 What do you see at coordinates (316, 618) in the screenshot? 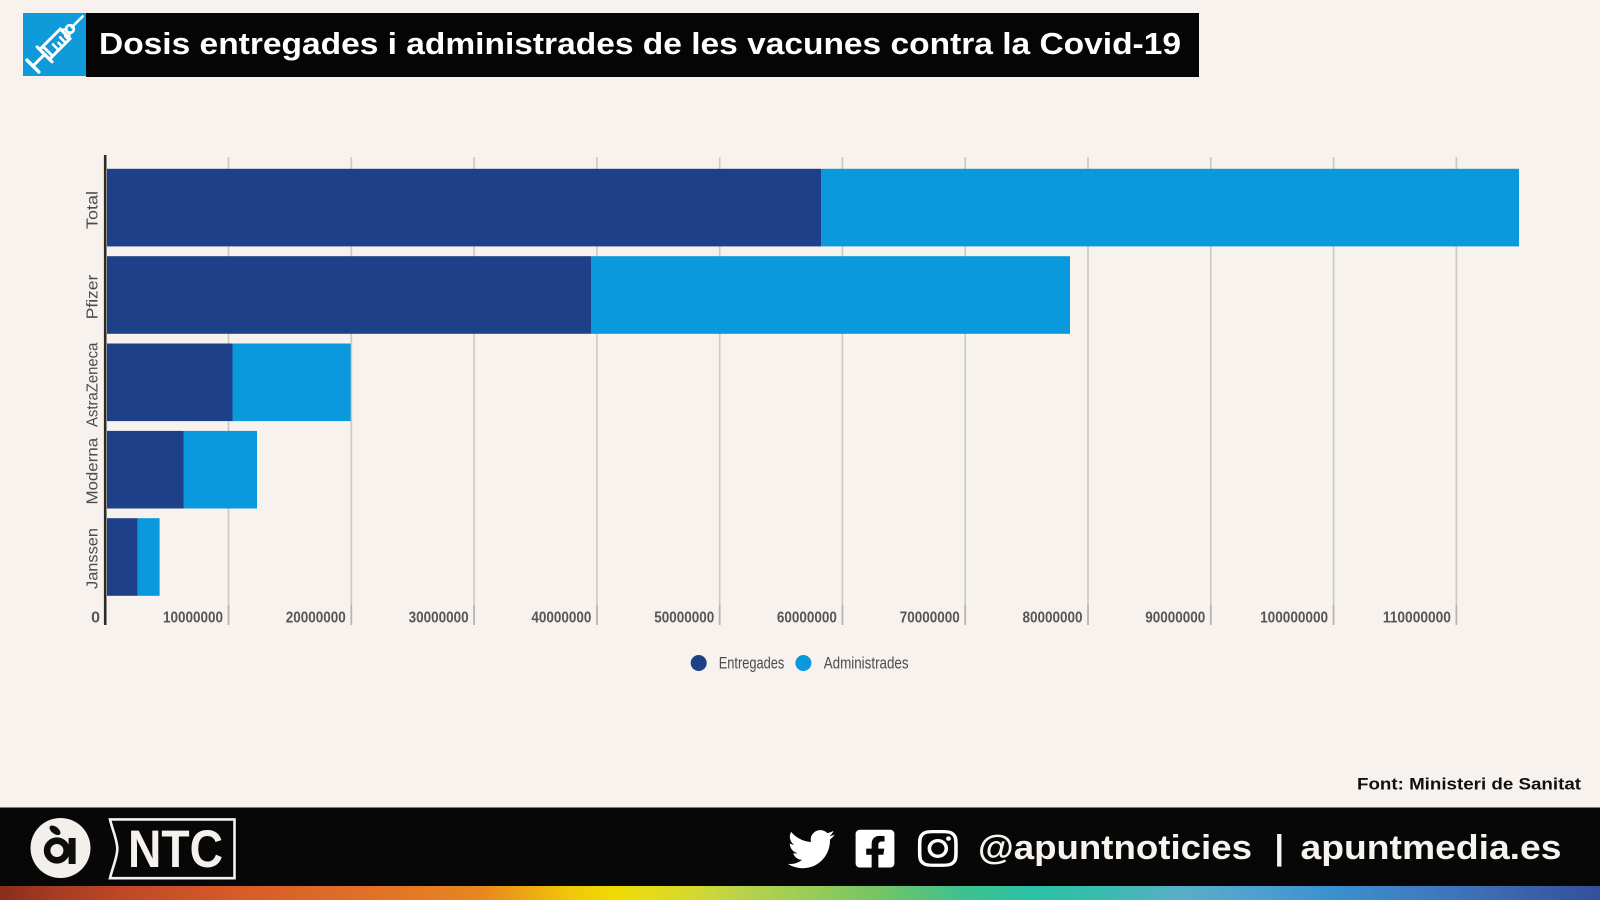
I see `svg-text: 20000000` at bounding box center [316, 618].